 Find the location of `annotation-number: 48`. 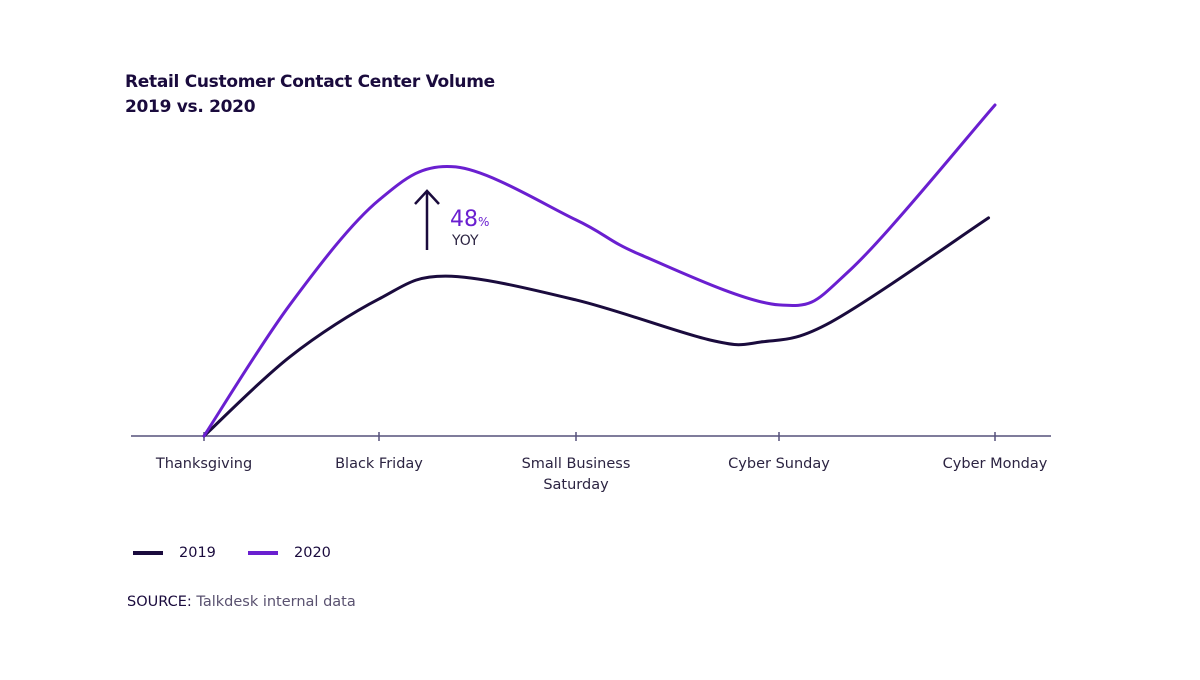

annotation-number: 48 is located at coordinates (464, 219).